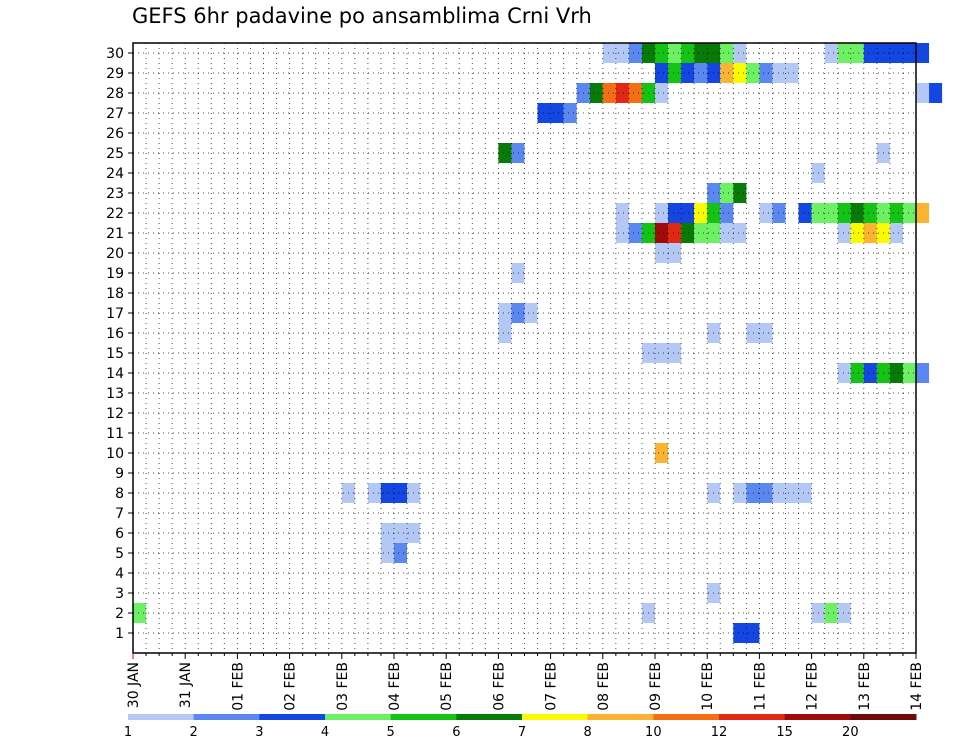 Image resolution: width=960 pixels, height=742 pixels. I want to click on colorbar-label: 10, so click(653, 732).